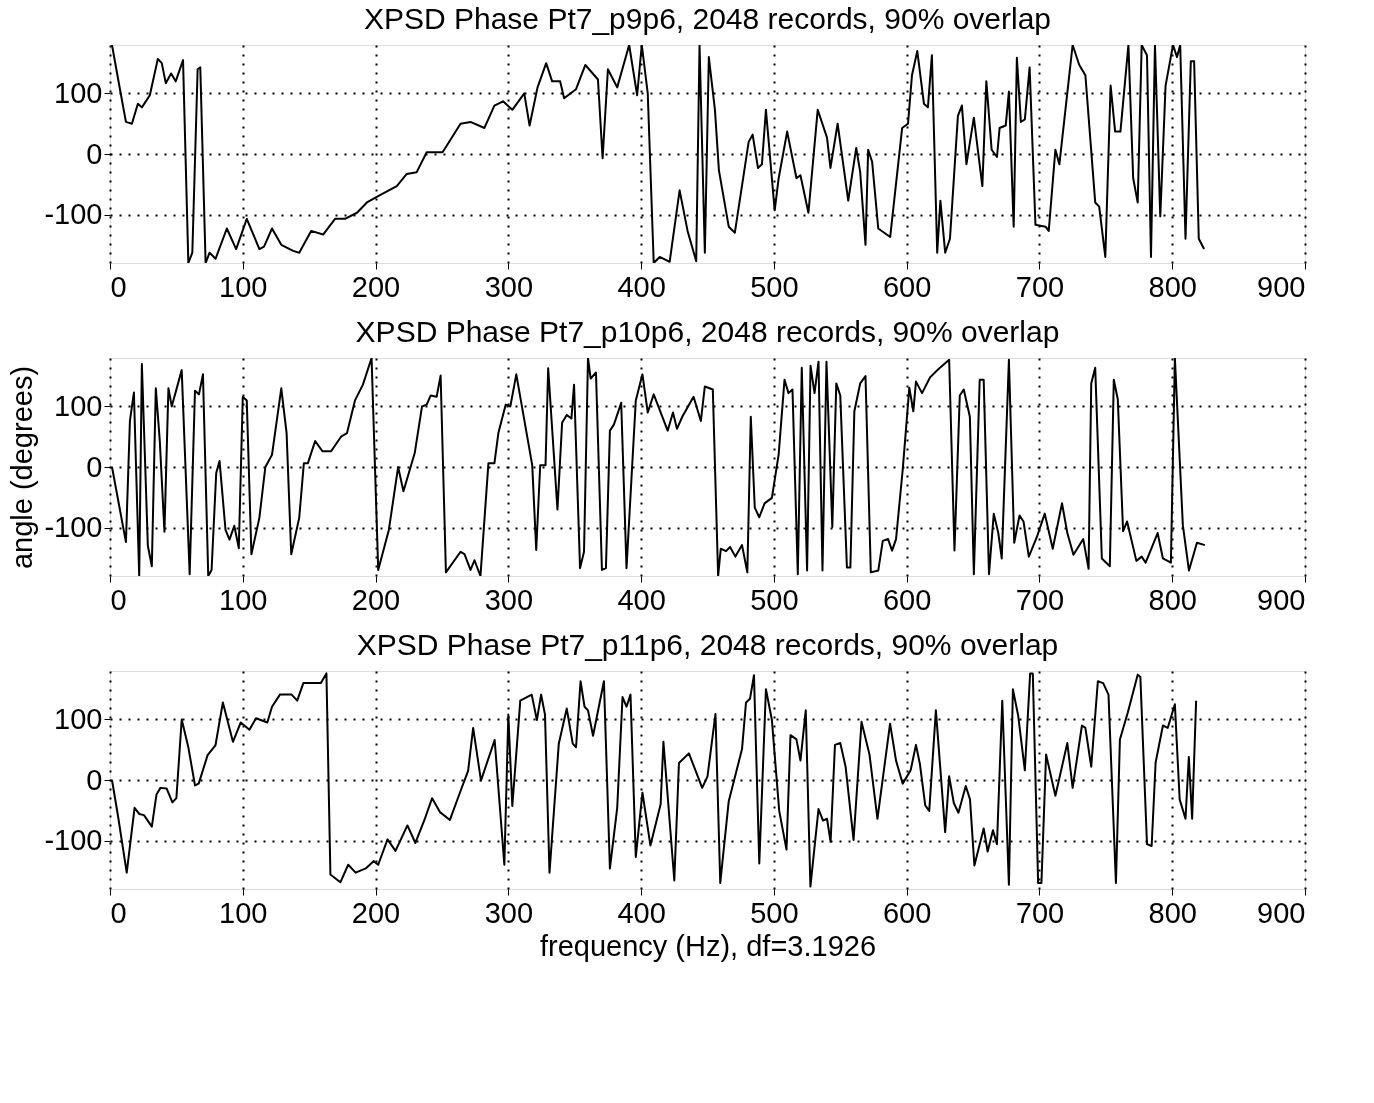 The height and width of the screenshot is (1103, 1374). What do you see at coordinates (707, 644) in the screenshot?
I see `chart-title: XPSD Phase Pt7_p11p6, 2048 records, 90% overlap` at bounding box center [707, 644].